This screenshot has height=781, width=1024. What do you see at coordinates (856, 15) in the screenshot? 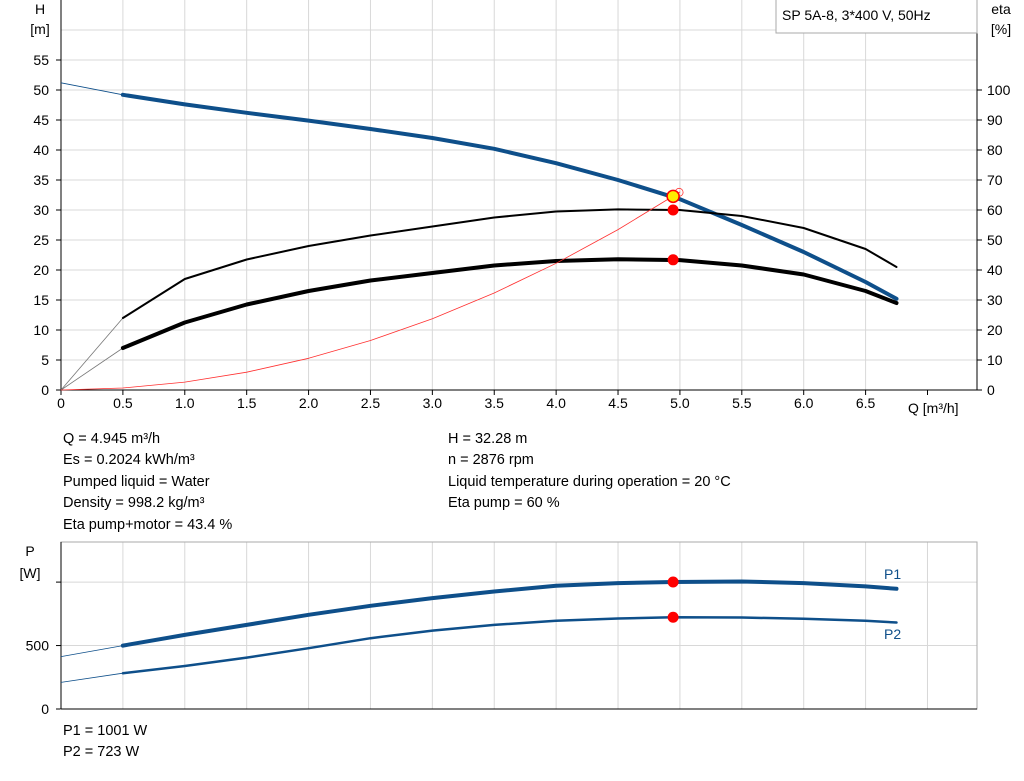
I see `chart-title: SP 5A-8, 3*400 V, 50Hz` at bounding box center [856, 15].